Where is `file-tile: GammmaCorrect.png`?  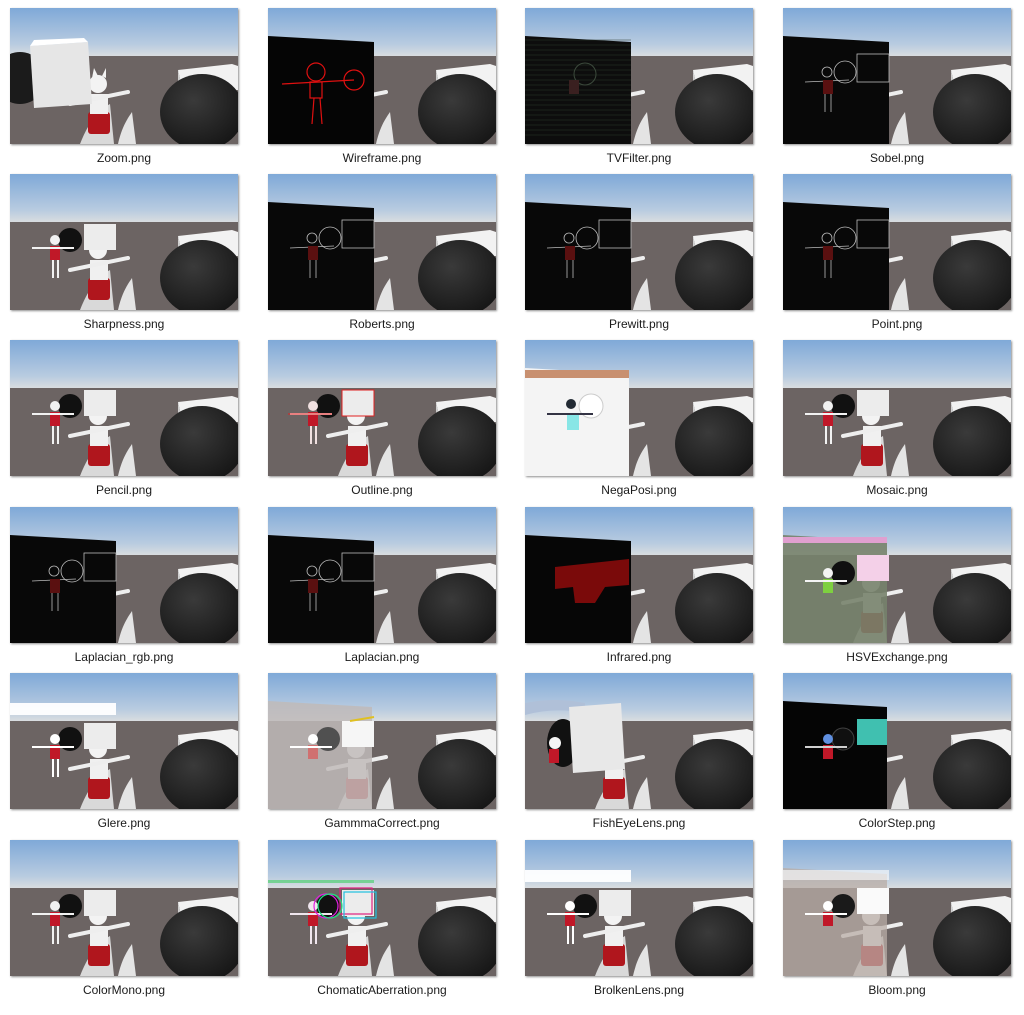 file-tile: GammmaCorrect.png is located at coordinates (384, 753).